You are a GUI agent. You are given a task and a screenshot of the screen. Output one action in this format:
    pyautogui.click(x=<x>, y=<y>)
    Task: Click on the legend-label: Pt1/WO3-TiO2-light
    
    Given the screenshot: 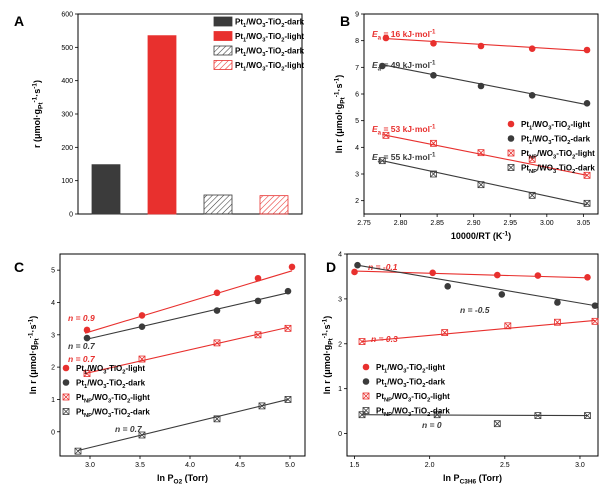 What is the action you would take?
    pyautogui.click(x=269, y=38)
    